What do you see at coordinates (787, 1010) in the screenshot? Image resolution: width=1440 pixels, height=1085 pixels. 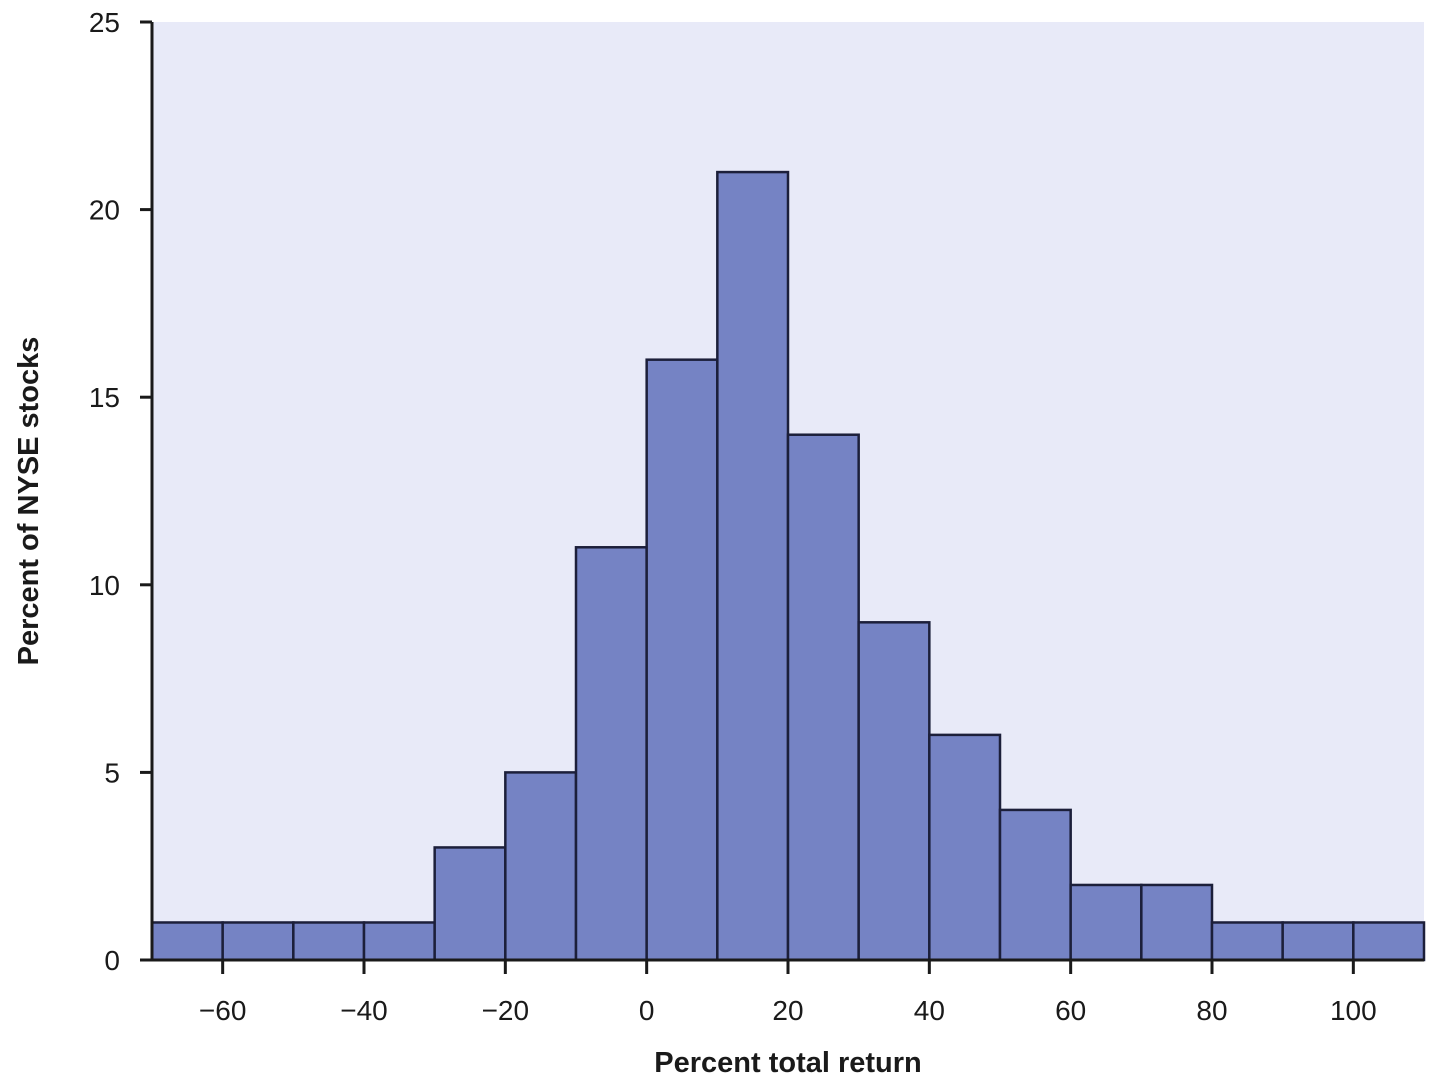 I see `x-tick-label: 20` at bounding box center [787, 1010].